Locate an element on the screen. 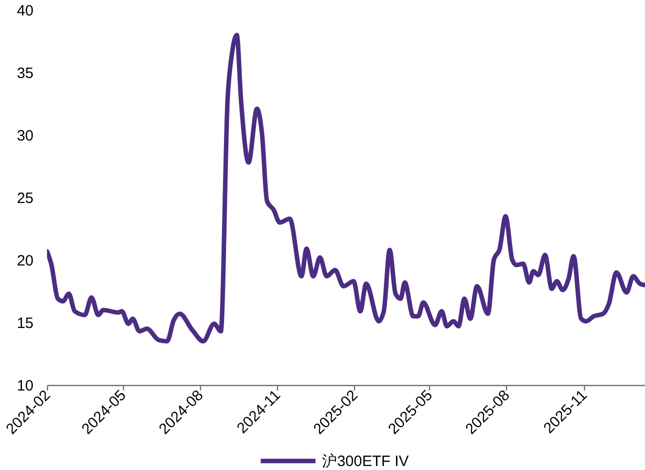  y-tick-label: 30 is located at coordinates (25, 136).